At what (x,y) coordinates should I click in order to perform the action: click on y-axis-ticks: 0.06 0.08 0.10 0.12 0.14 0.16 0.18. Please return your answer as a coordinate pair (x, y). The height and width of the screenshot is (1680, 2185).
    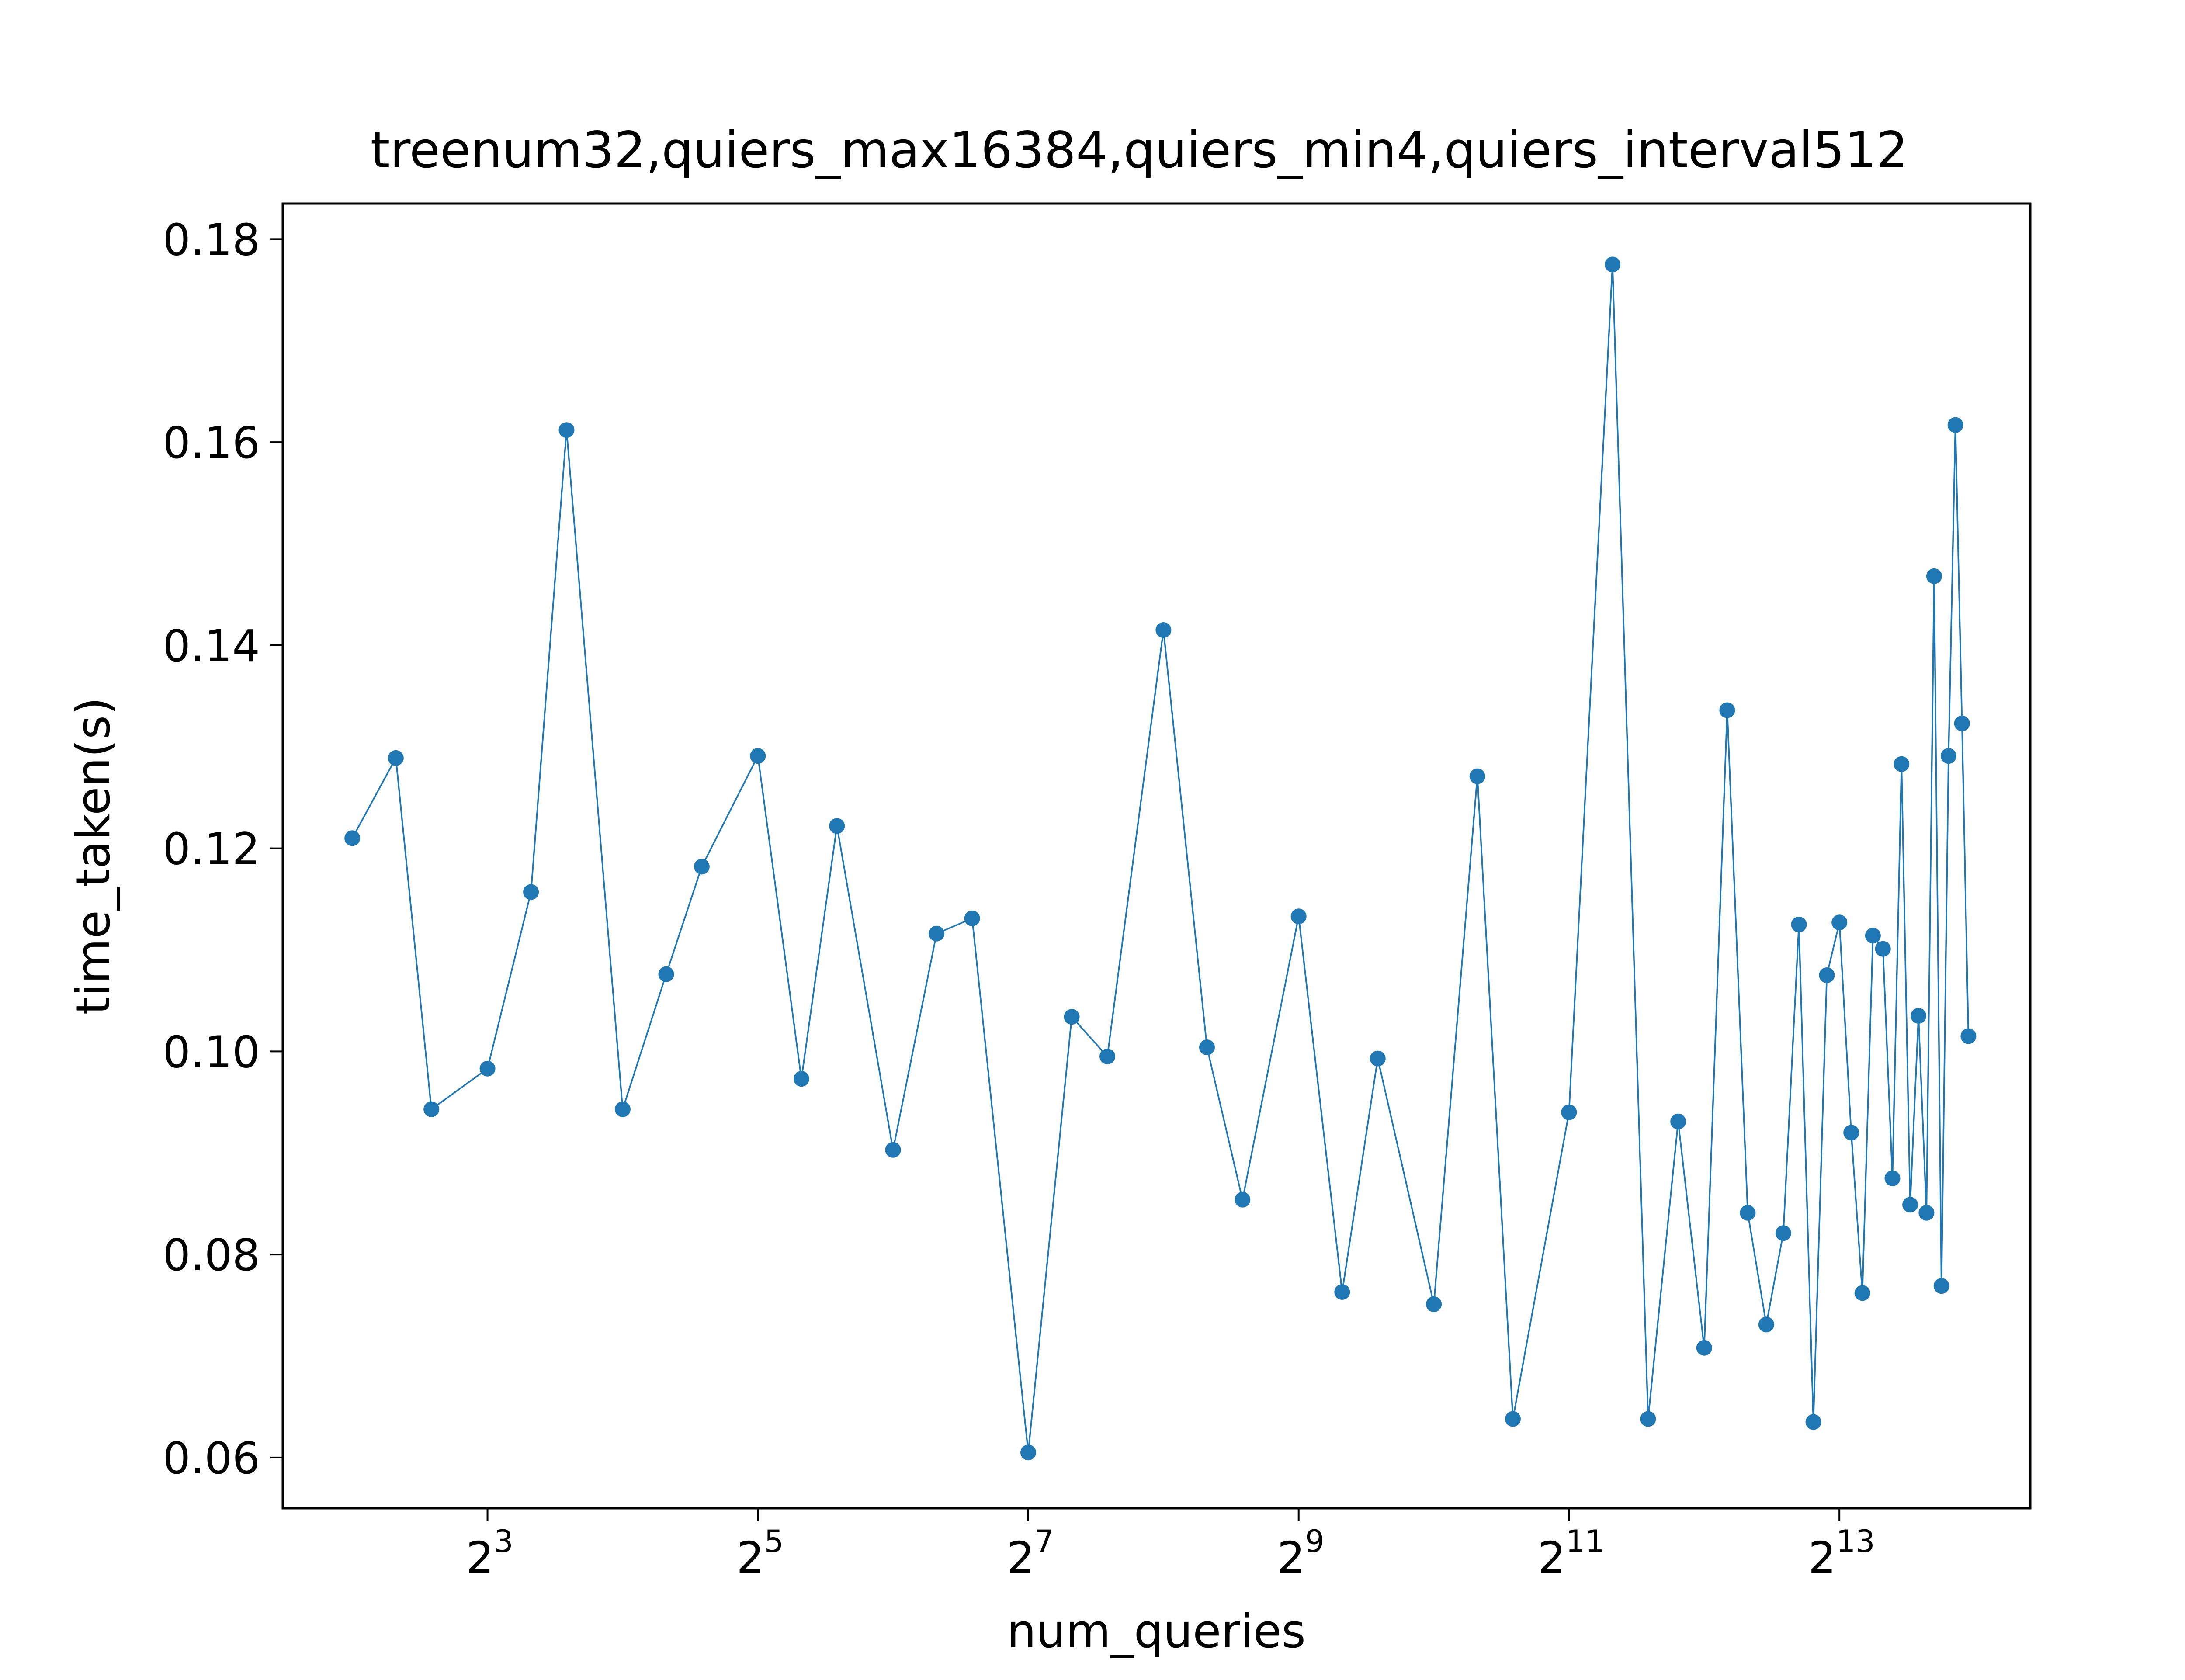
    Looking at the image, I should click on (223, 849).